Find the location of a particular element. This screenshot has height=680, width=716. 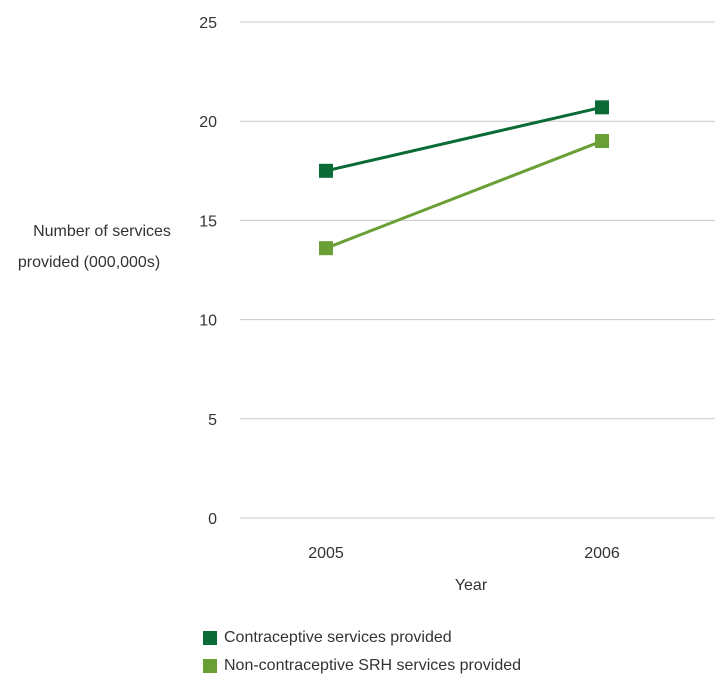

y-tick-label: 25 is located at coordinates (208, 23).